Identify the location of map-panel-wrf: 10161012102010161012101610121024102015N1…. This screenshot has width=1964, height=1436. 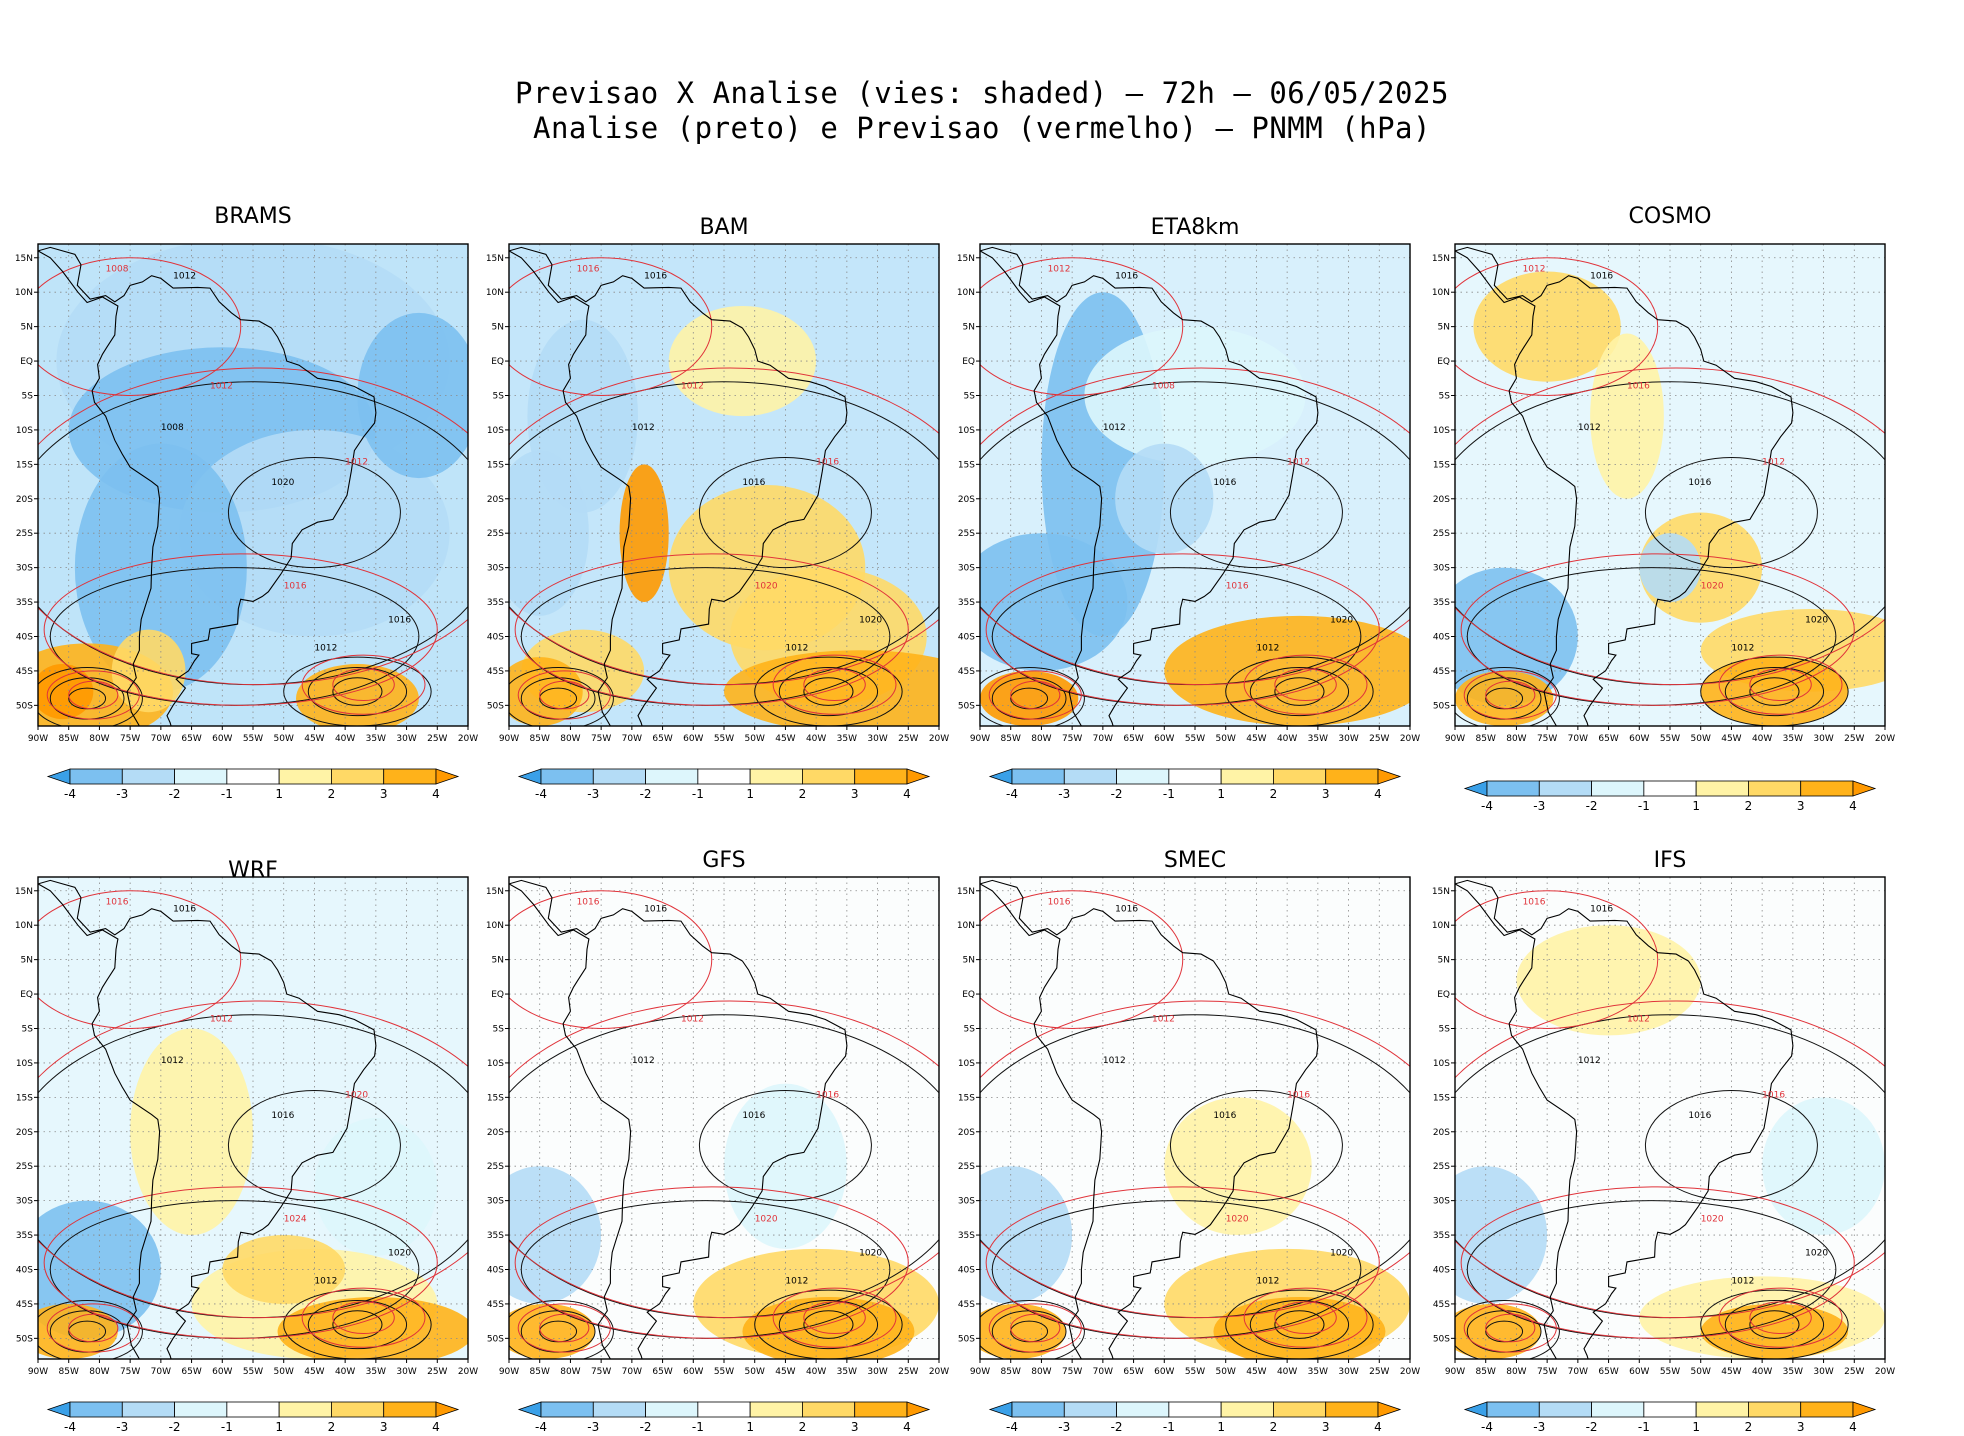
(246, 1155).